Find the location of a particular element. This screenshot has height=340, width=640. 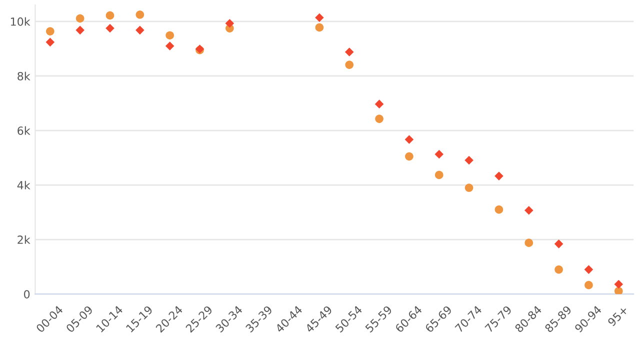

y-tick-label: 10k is located at coordinates (20, 21).